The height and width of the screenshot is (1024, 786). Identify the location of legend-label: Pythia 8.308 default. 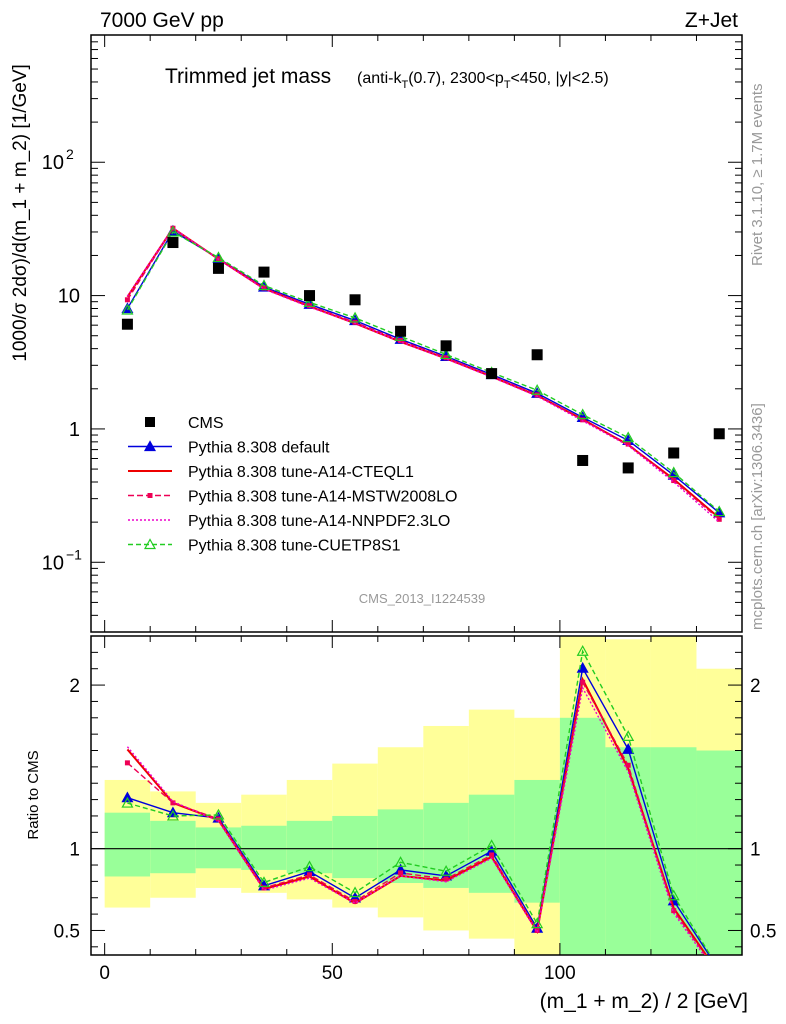
(259, 448).